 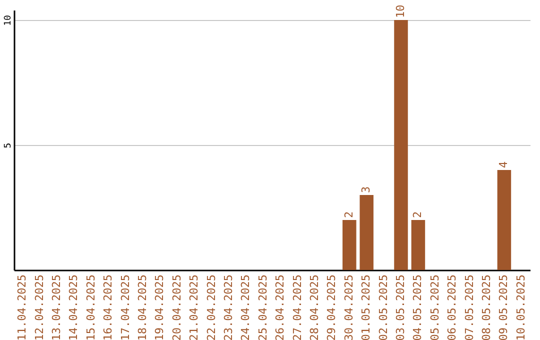 I want to click on x-tick-label: 01.05.2025, so click(x=366, y=307).